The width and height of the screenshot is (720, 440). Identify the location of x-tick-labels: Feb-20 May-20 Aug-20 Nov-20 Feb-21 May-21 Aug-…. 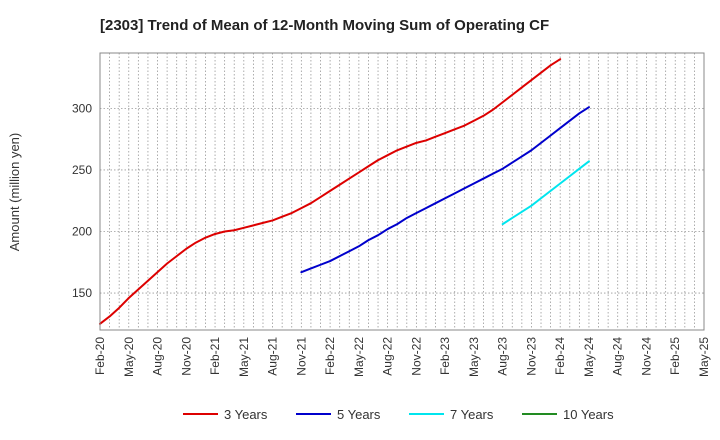
(402, 357).